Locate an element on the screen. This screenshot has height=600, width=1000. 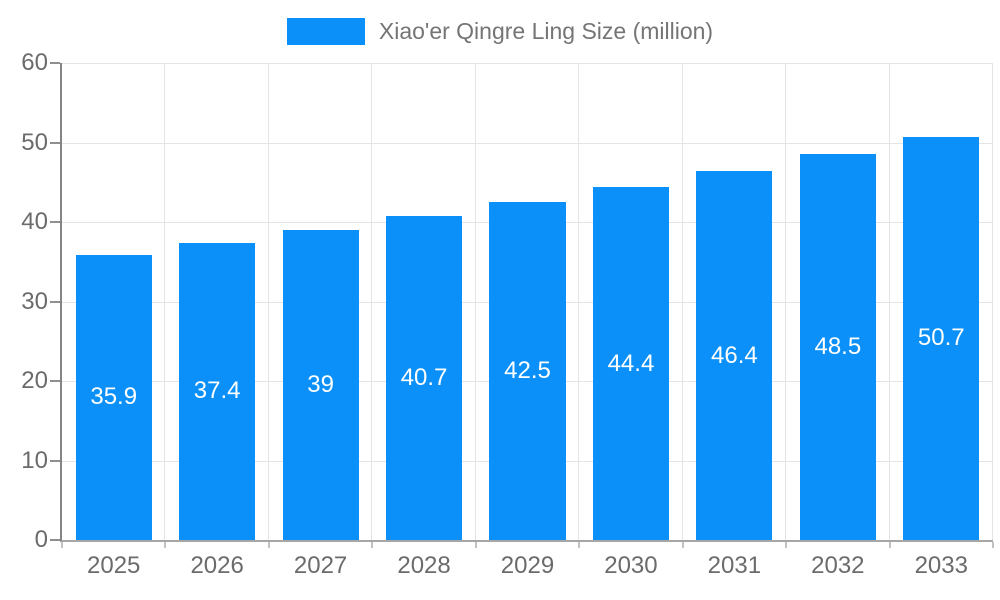
bar: 37.4 is located at coordinates (217, 391).